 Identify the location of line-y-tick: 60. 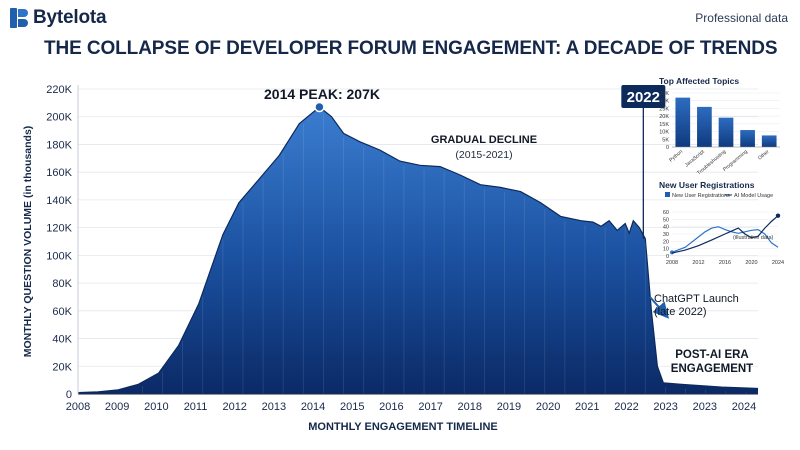
(666, 213).